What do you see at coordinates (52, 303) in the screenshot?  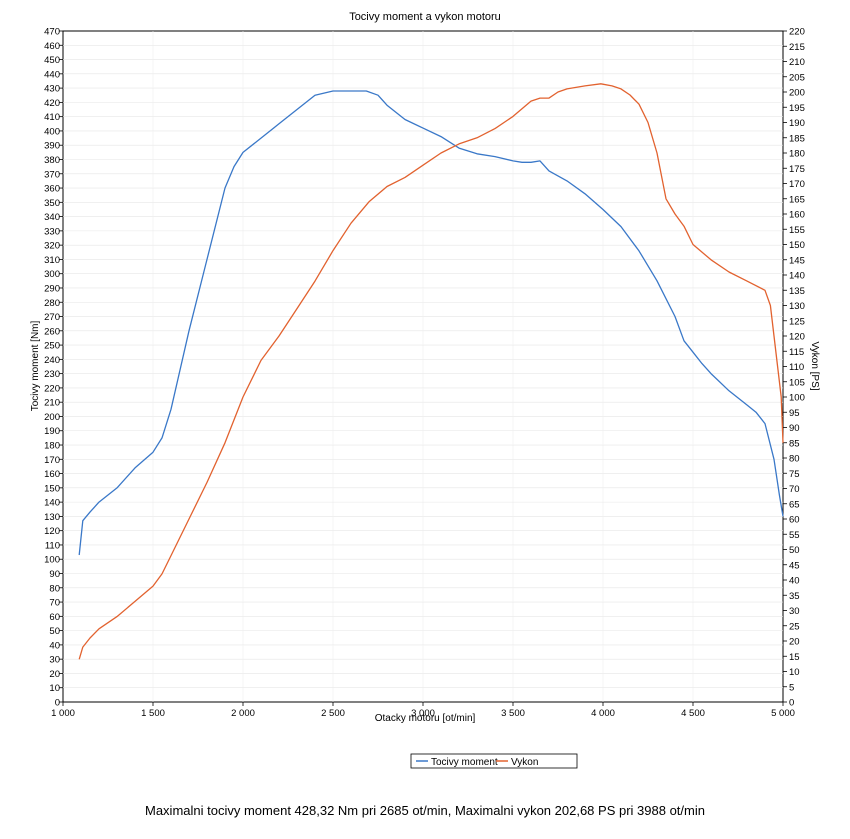 I see `y-tick-label: 280` at bounding box center [52, 303].